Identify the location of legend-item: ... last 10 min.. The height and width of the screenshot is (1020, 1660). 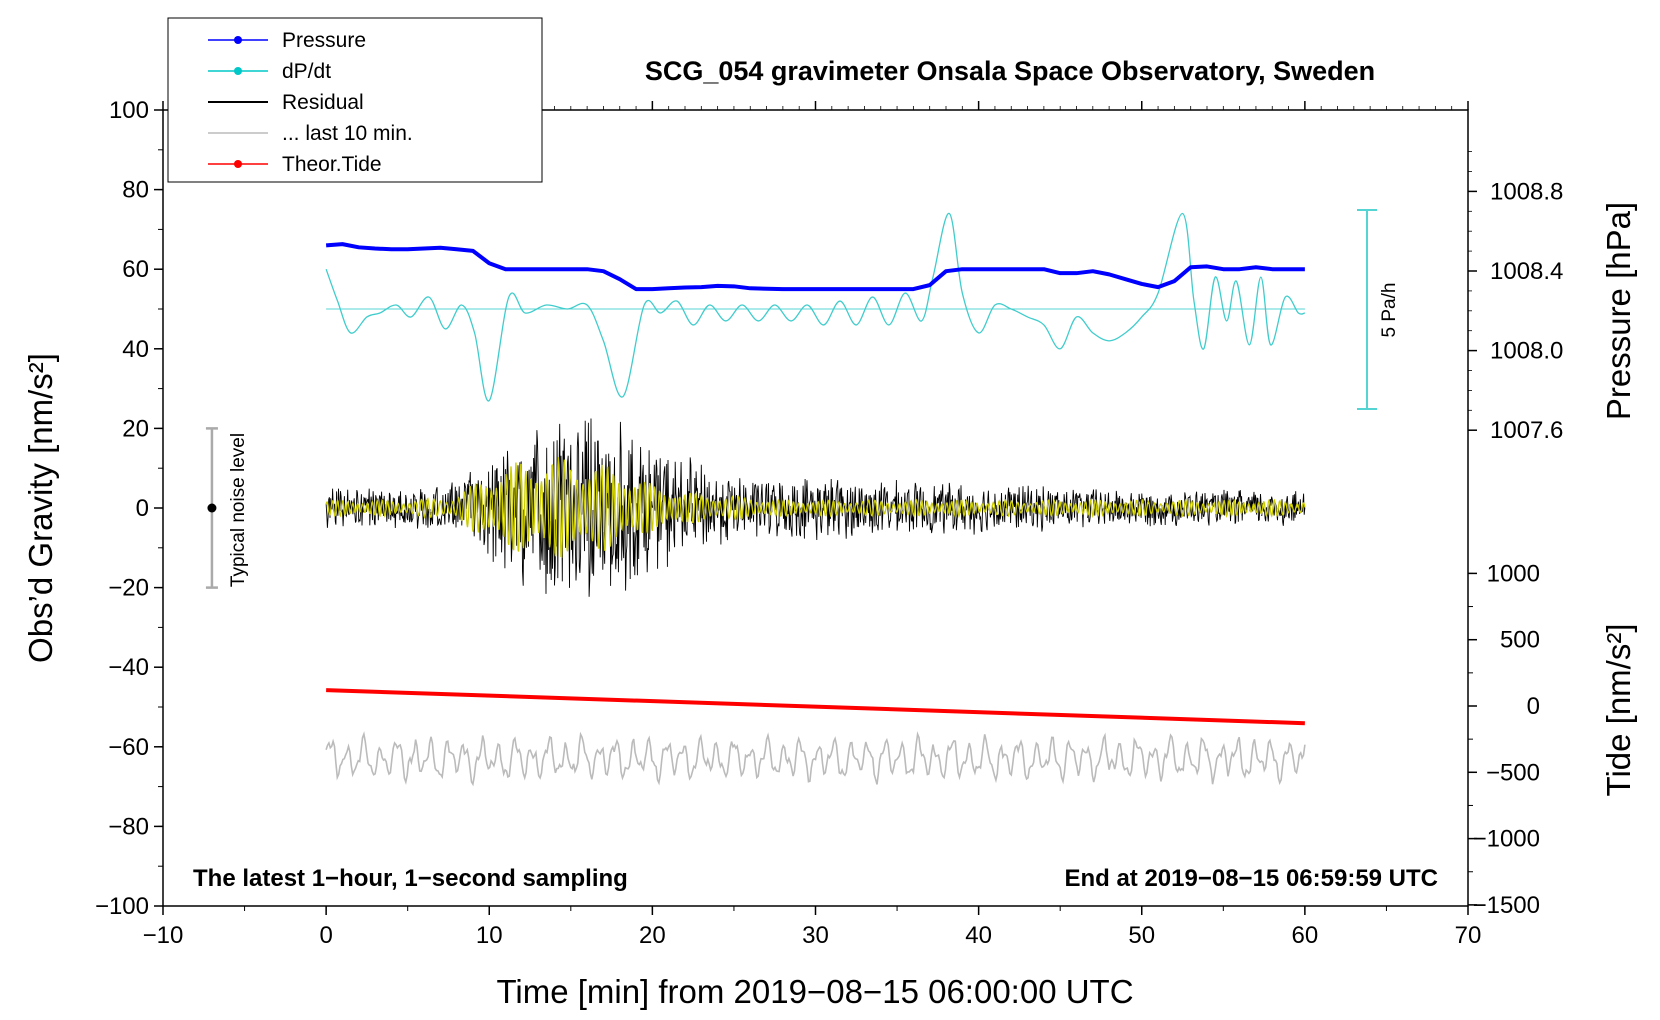
(310, 133).